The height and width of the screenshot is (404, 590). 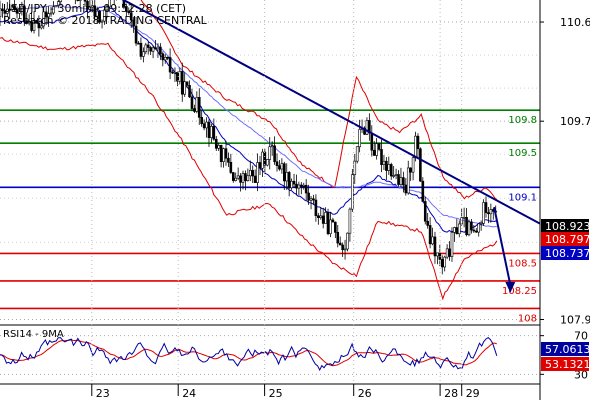 I want to click on level-label: 109.5, so click(x=522, y=153).